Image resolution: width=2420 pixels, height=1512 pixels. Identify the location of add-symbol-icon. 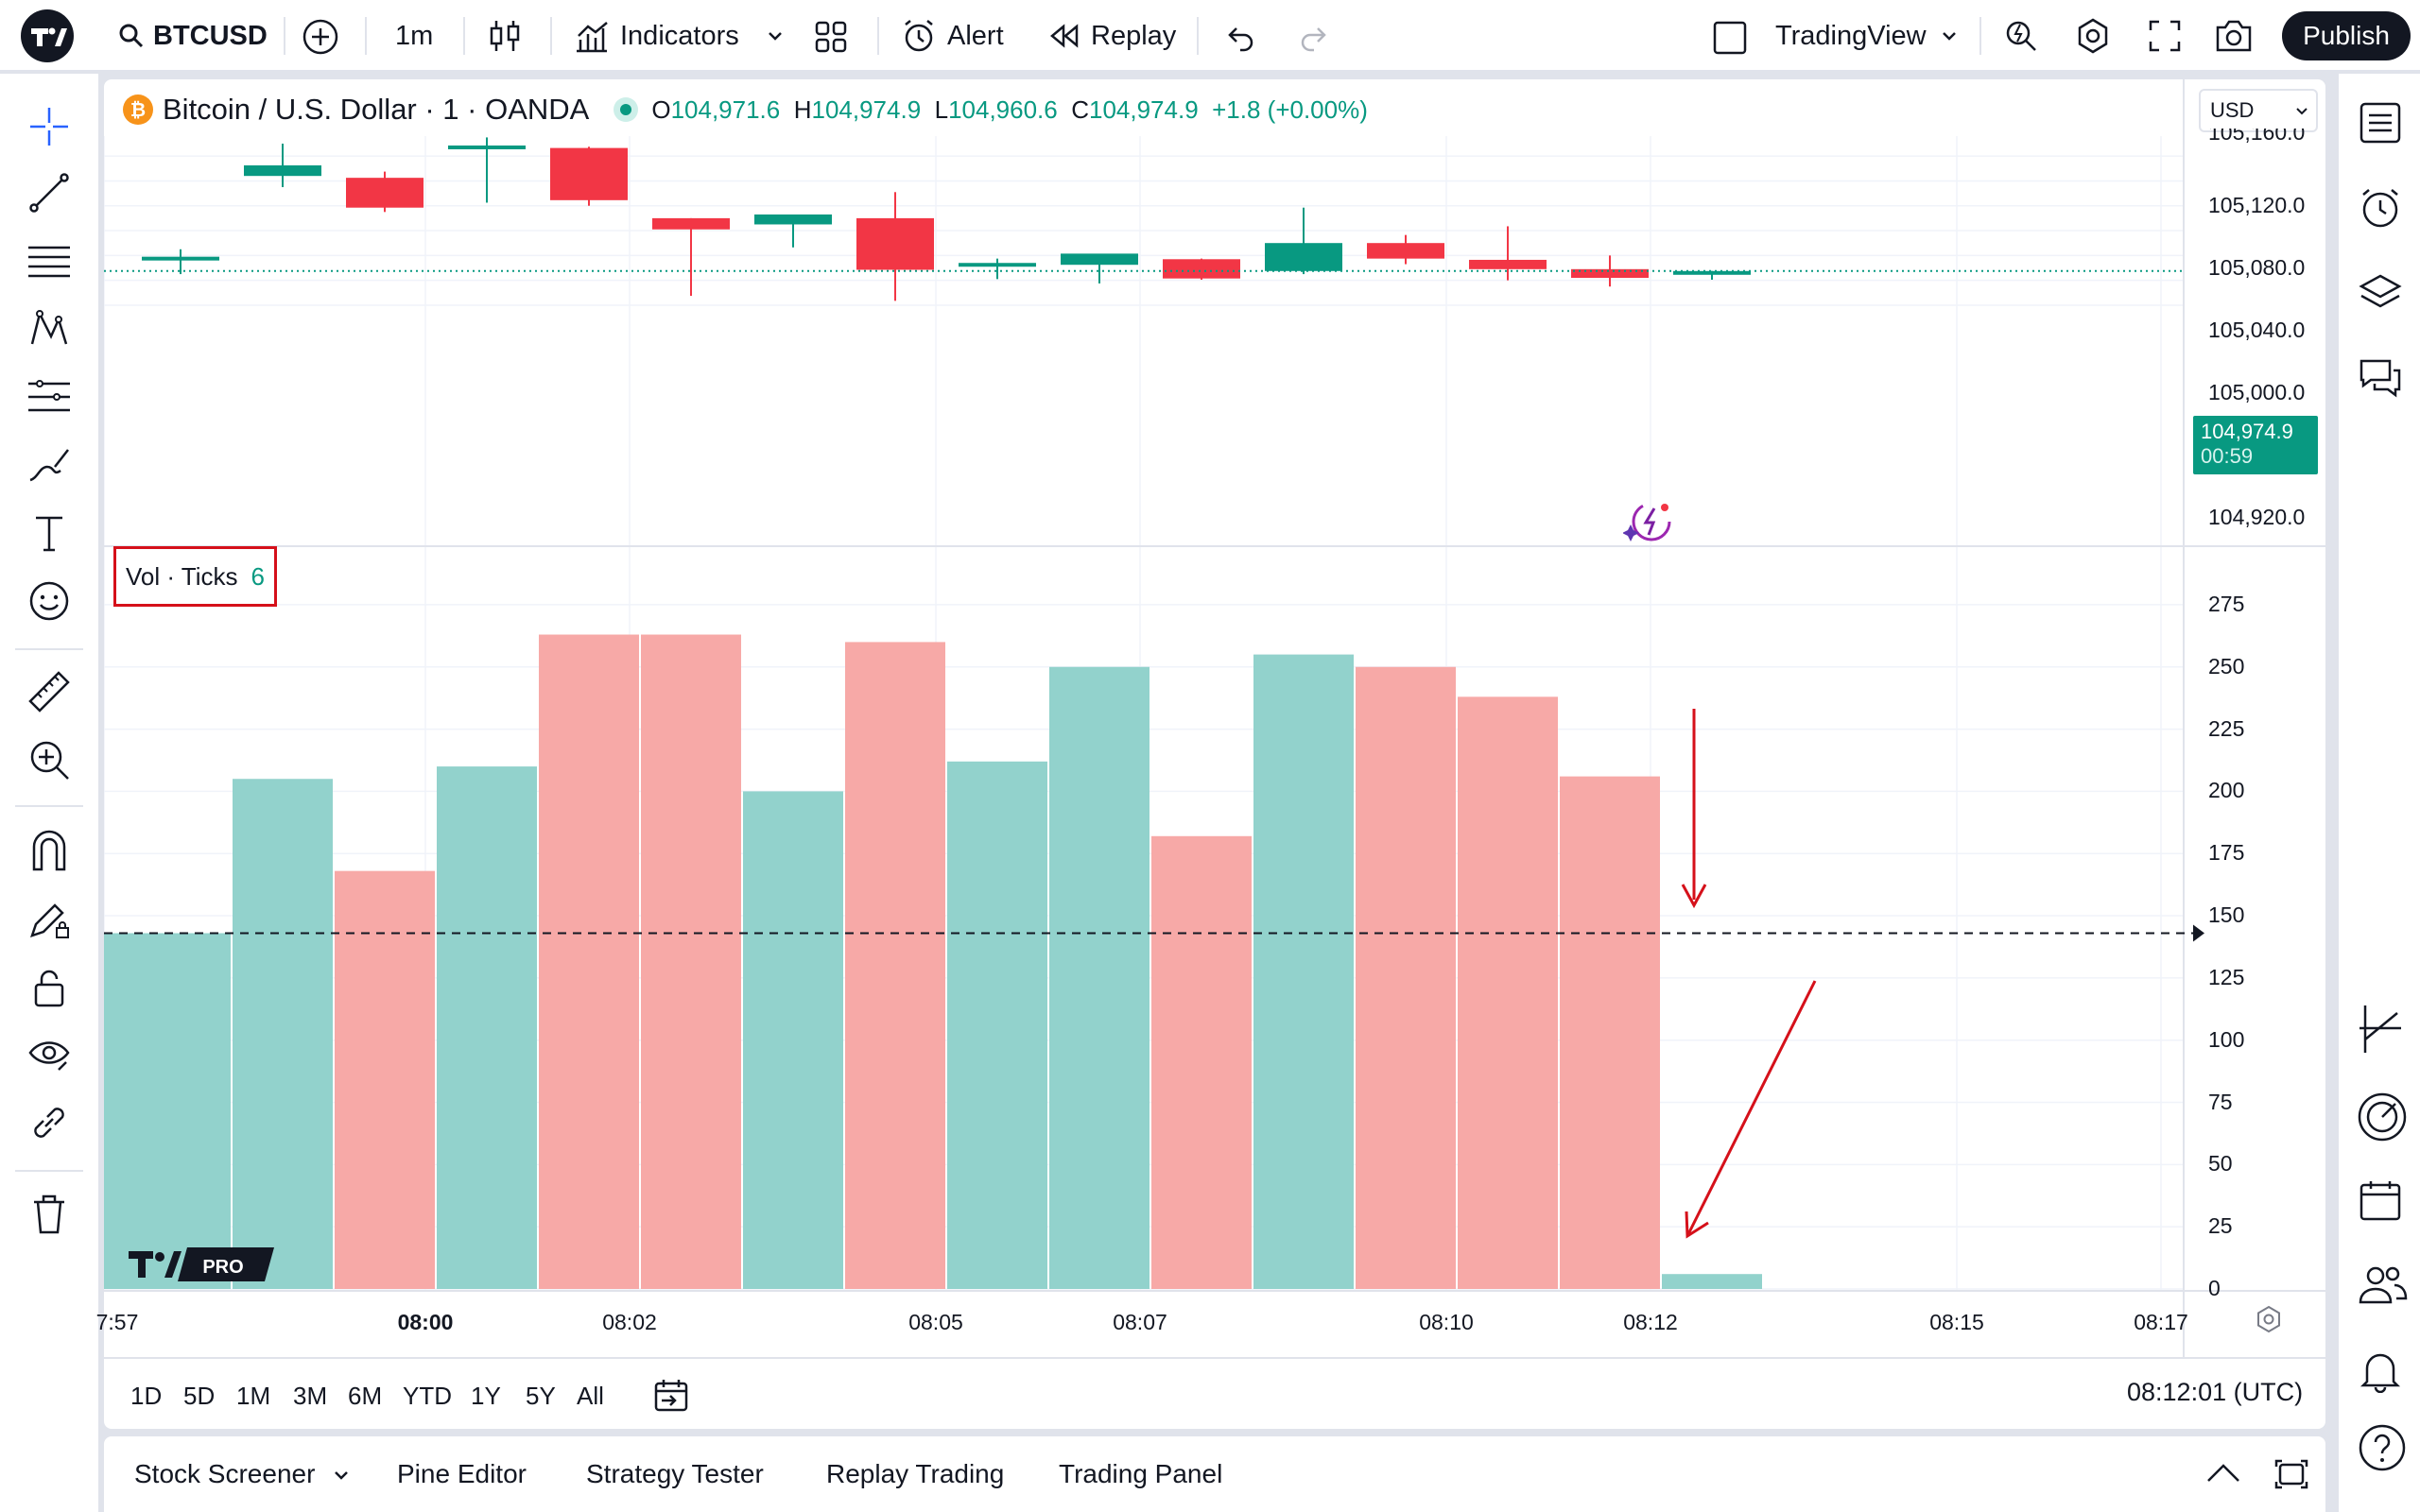
(320, 37).